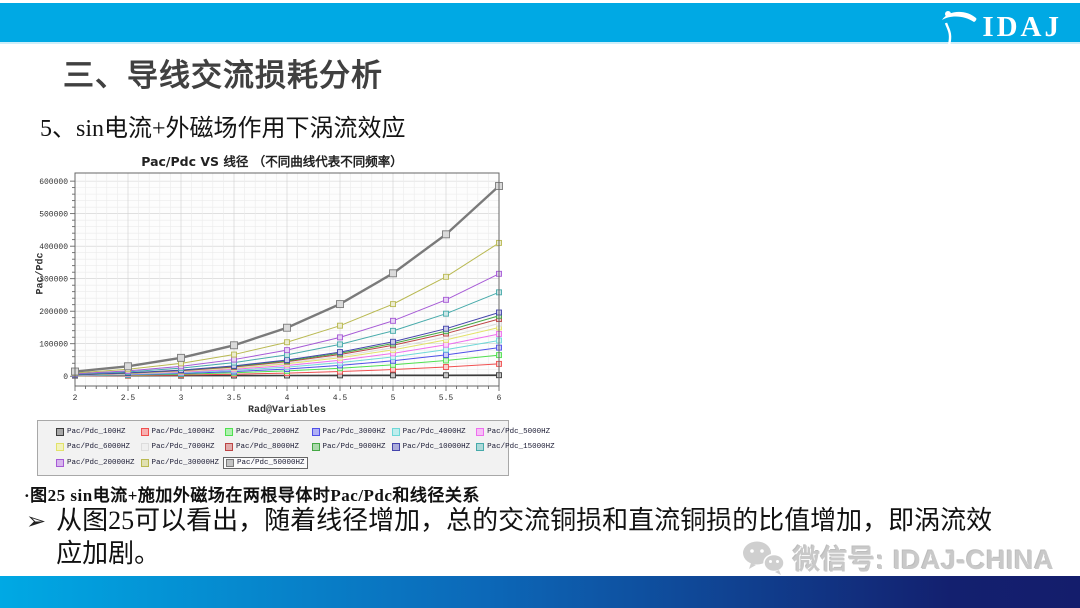 The width and height of the screenshot is (1080, 608). I want to click on svg-text: 300000, so click(53, 279).